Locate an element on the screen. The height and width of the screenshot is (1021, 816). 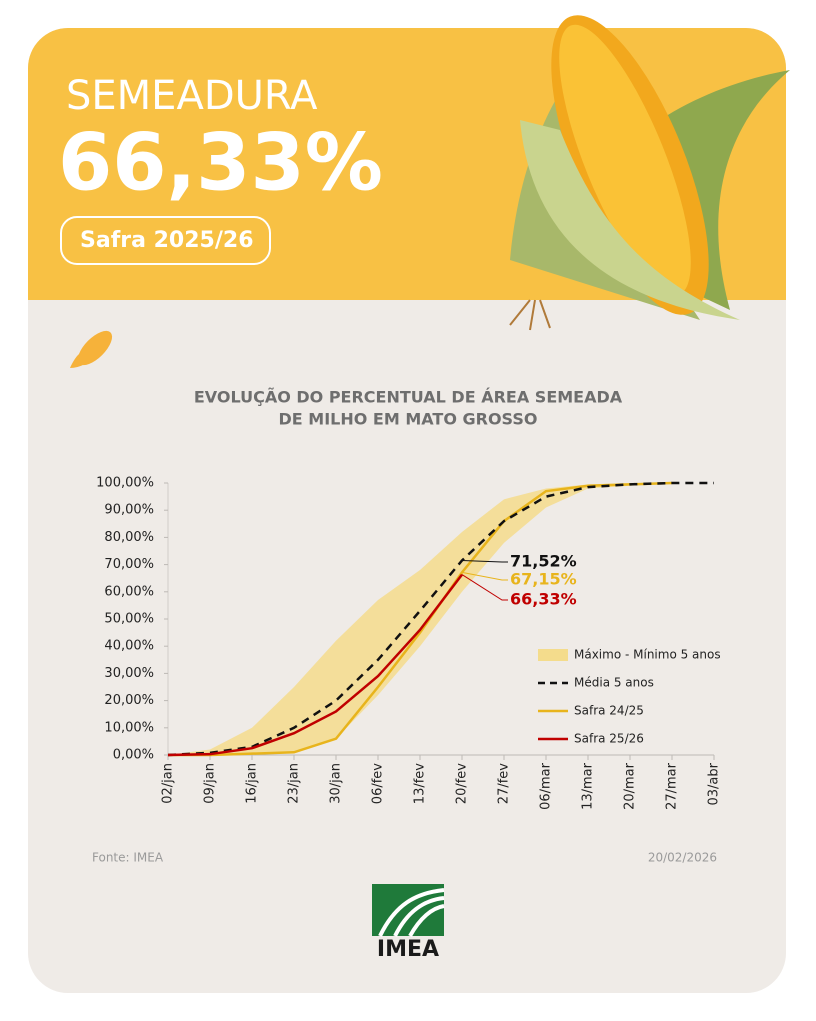
y-tick-label: 40,00% is located at coordinates (129, 646).